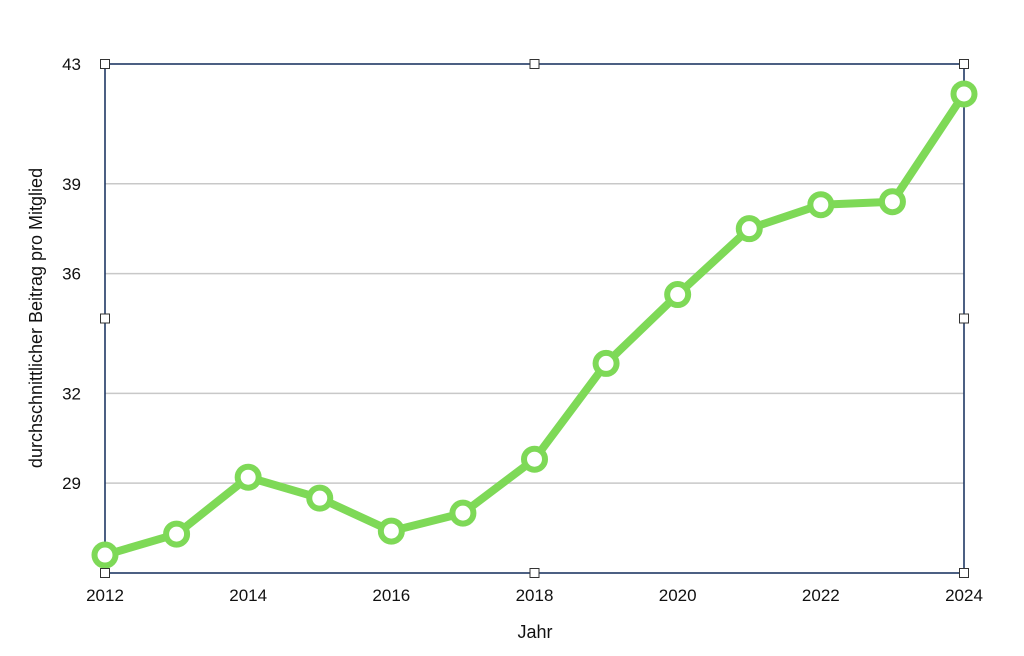  I want to click on x-tick-label: 2018, so click(535, 595).